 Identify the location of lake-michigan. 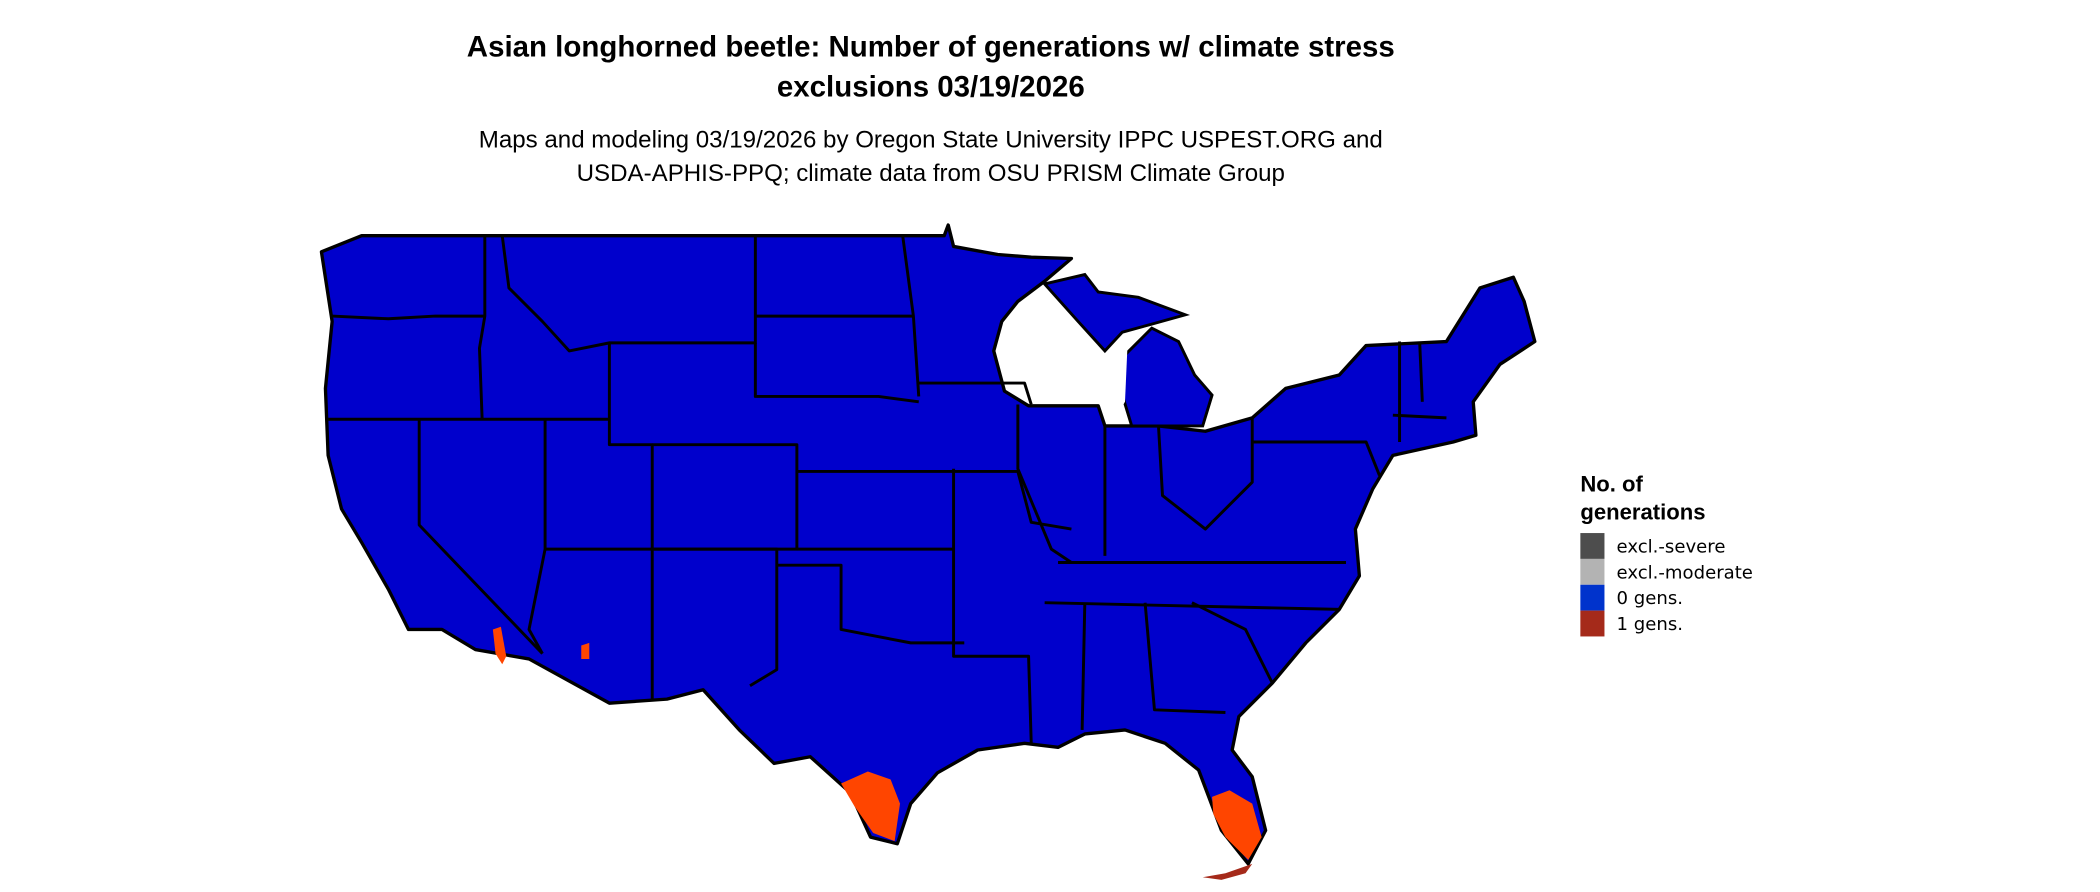
(1114, 381).